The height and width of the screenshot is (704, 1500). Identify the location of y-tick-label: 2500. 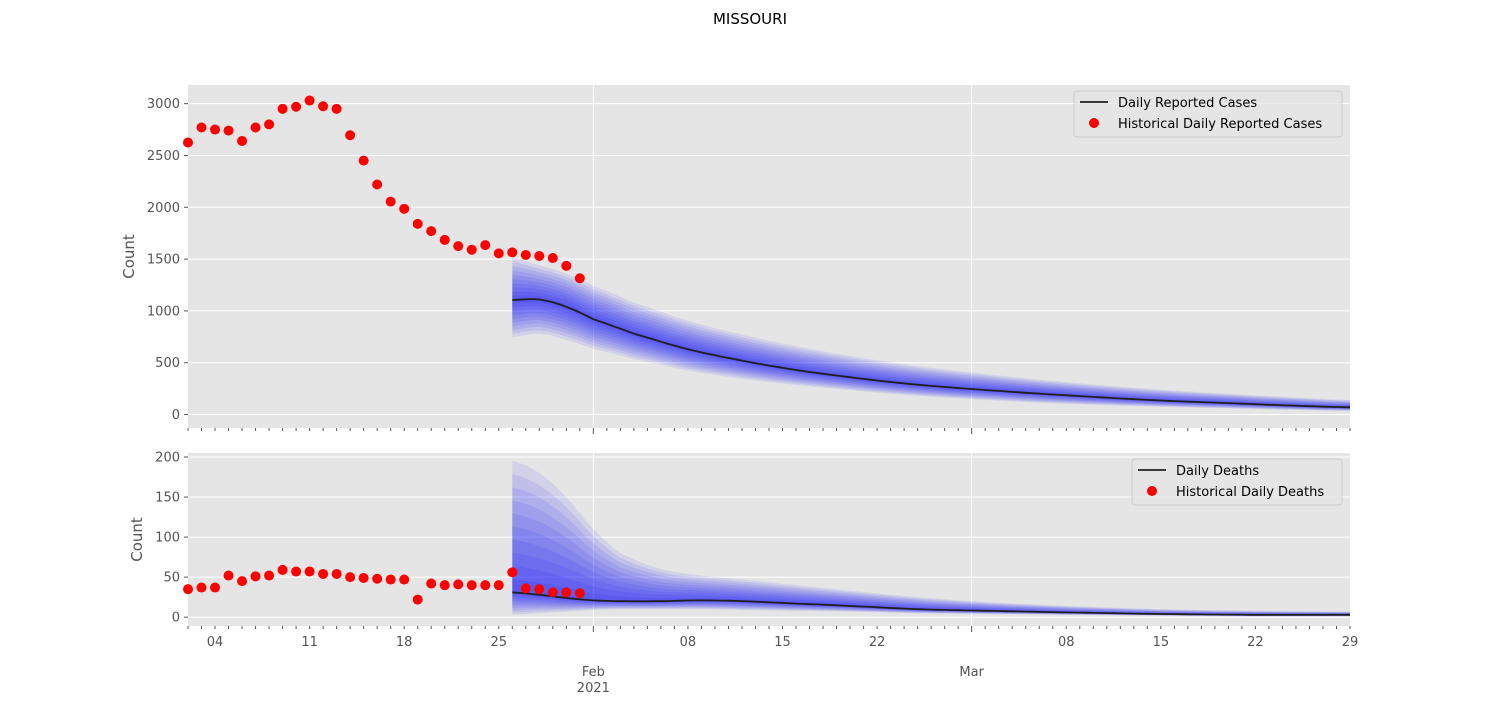
(163, 156).